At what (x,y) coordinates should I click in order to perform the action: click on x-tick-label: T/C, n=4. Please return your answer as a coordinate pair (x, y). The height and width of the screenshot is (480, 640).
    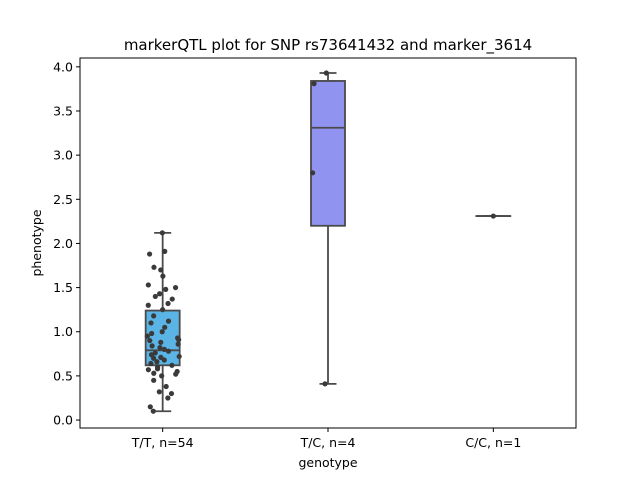
    Looking at the image, I should click on (328, 442).